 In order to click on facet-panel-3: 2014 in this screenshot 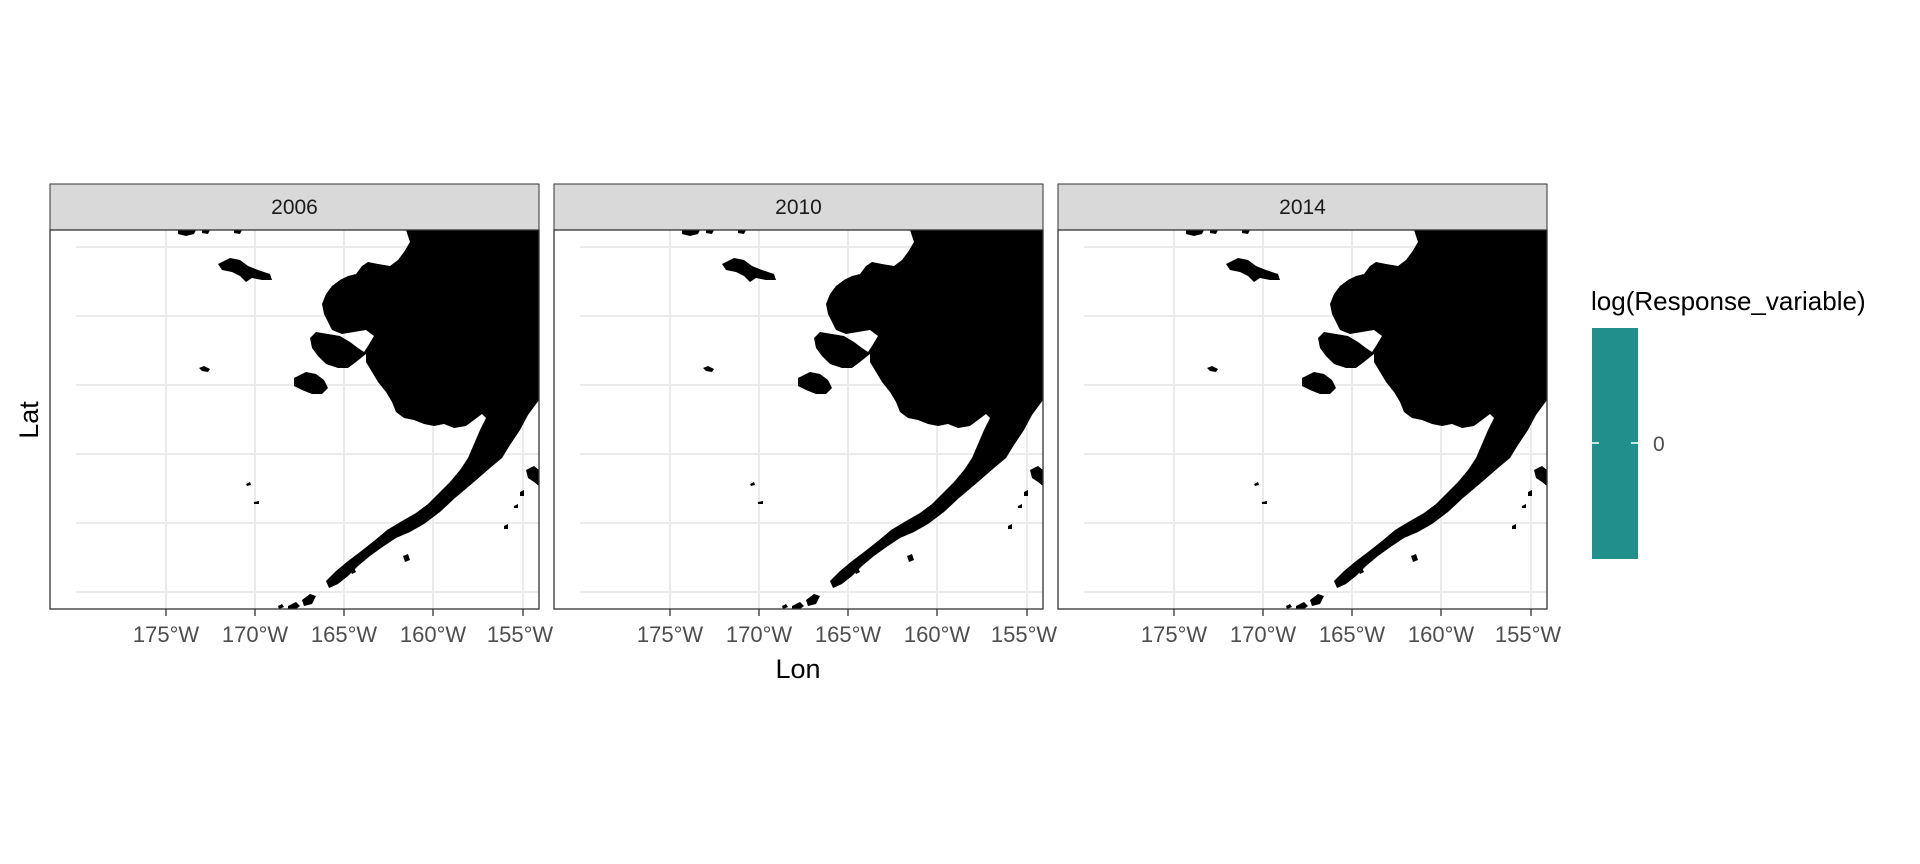, I will do `click(1309, 415)`.